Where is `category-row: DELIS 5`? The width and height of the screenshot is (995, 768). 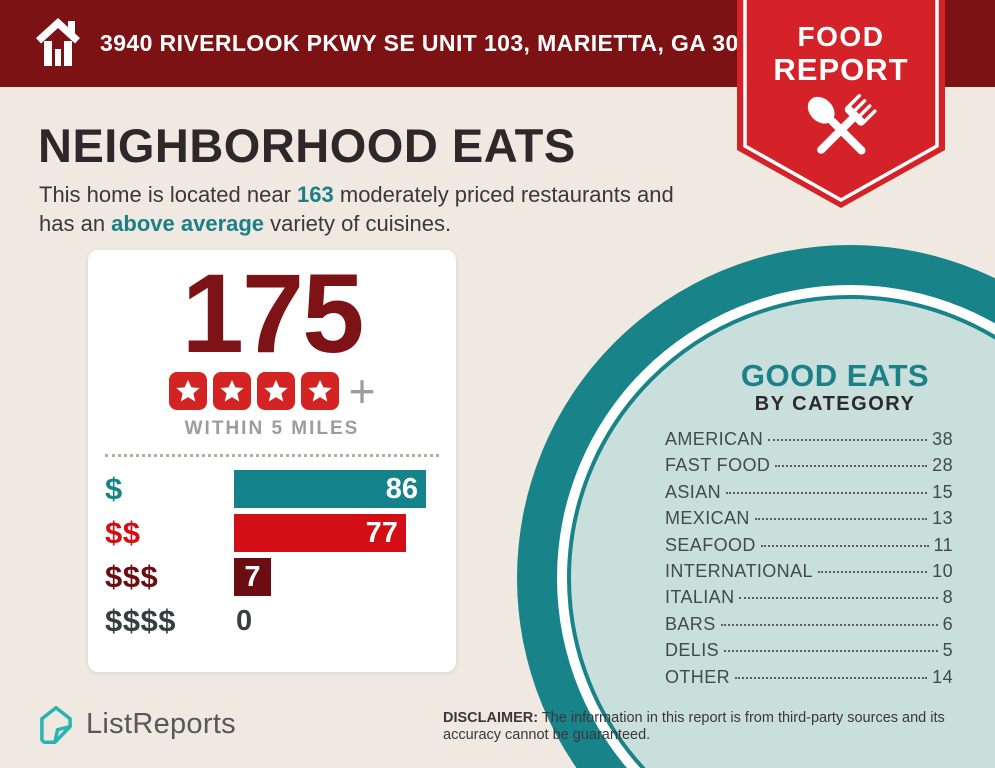 category-row: DELIS 5 is located at coordinates (809, 653).